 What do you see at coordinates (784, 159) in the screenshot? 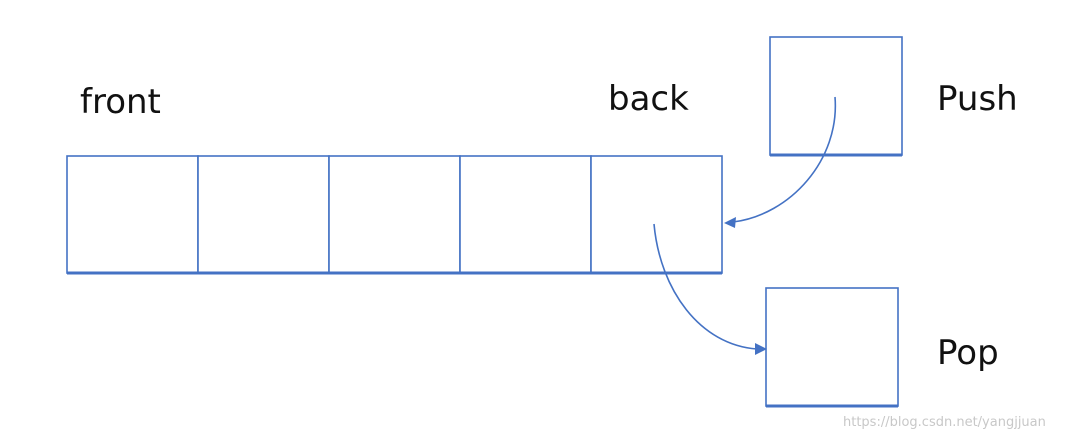
I see `push-arrow-curve` at bounding box center [784, 159].